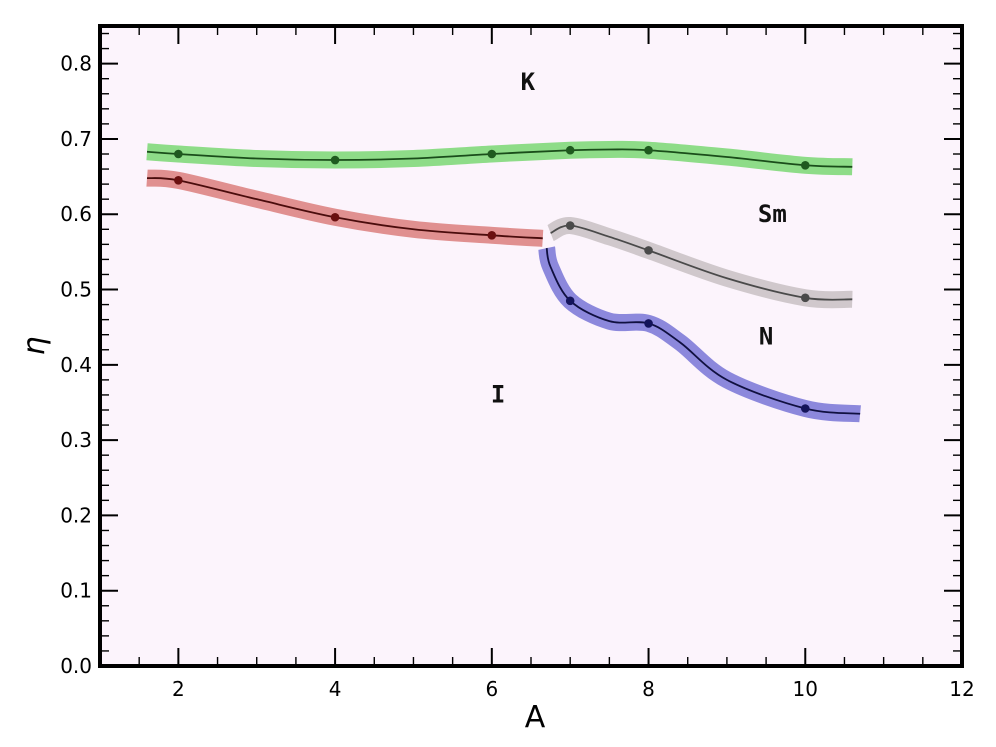 The height and width of the screenshot is (747, 996). What do you see at coordinates (76, 214) in the screenshot?
I see `y-tick-label: 0.6` at bounding box center [76, 214].